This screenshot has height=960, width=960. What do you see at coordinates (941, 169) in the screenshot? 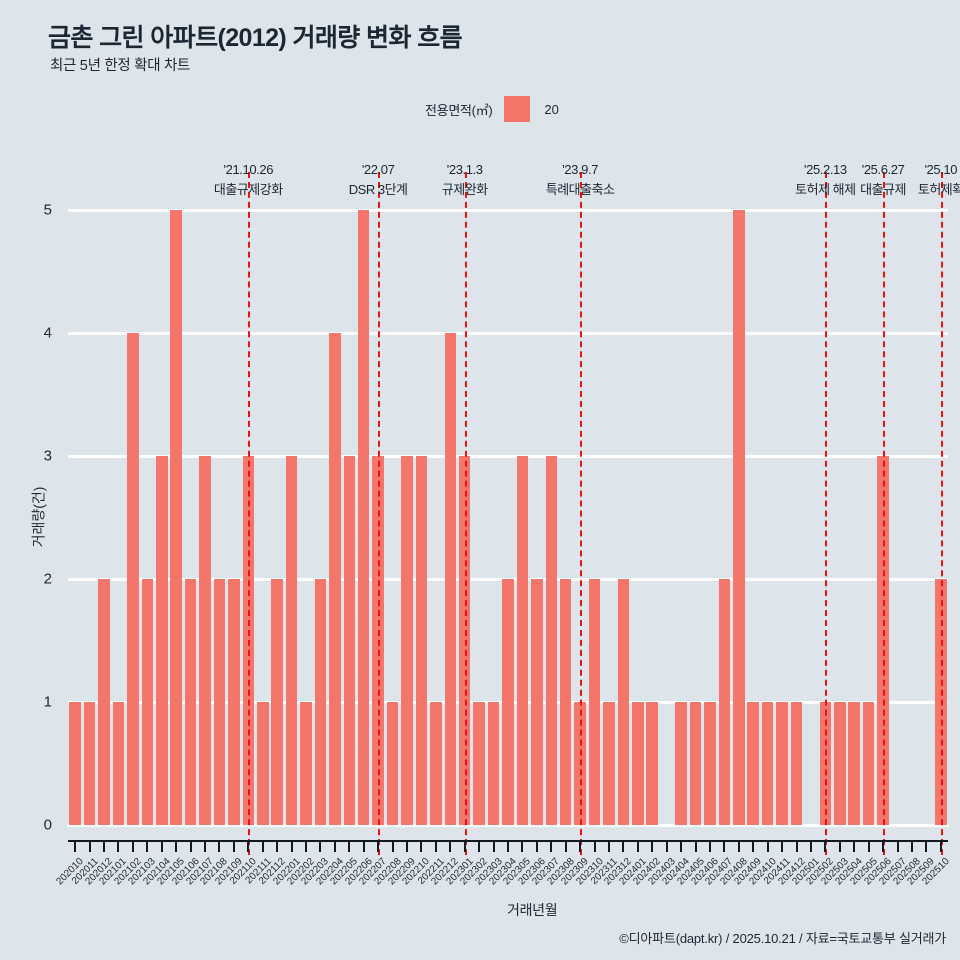
I see `annotation-date: '25.10` at bounding box center [941, 169].